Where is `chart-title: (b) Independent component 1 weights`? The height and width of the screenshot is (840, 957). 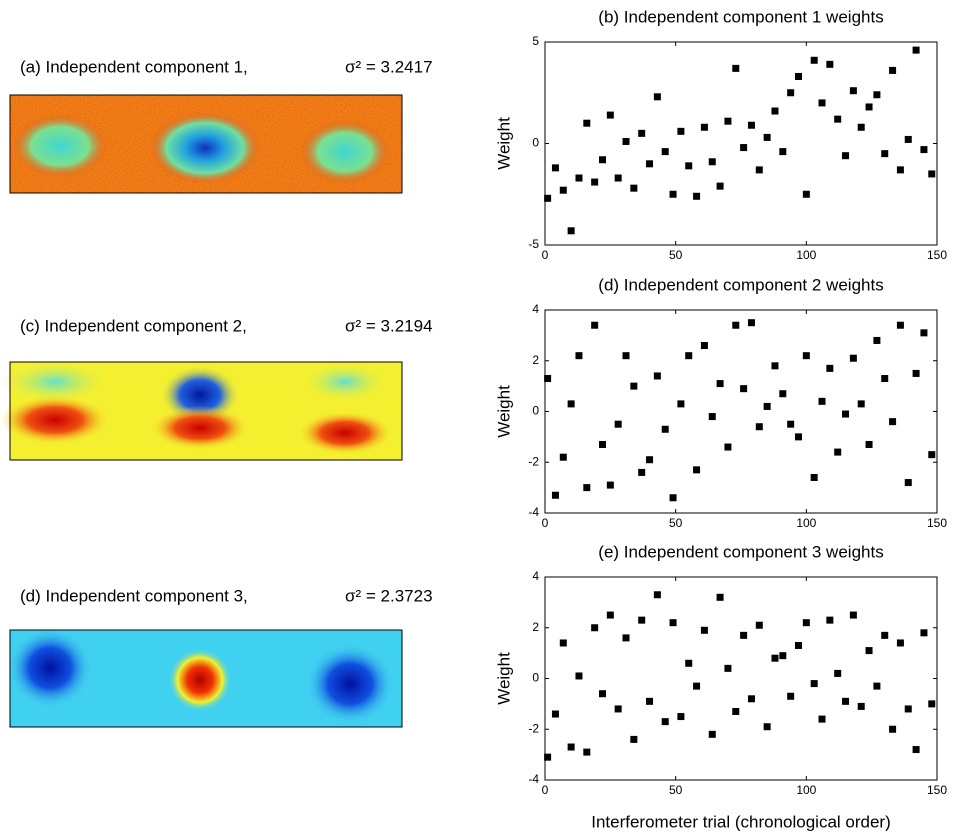 chart-title: (b) Independent component 1 weights is located at coordinates (740, 16).